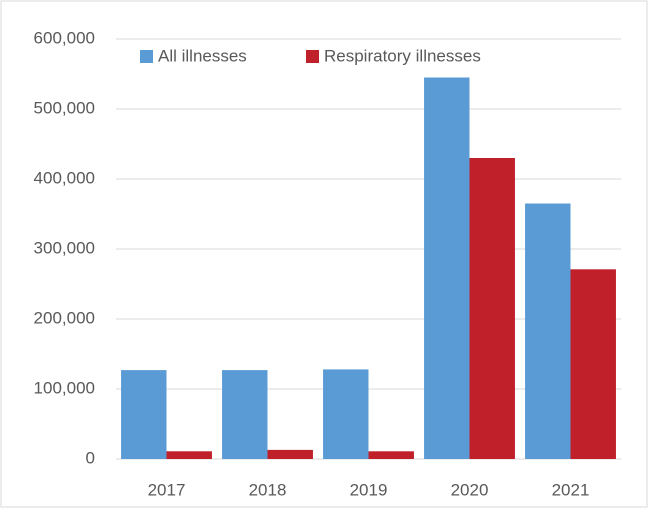  I want to click on y-tick-label: 100,000, so click(64, 387).